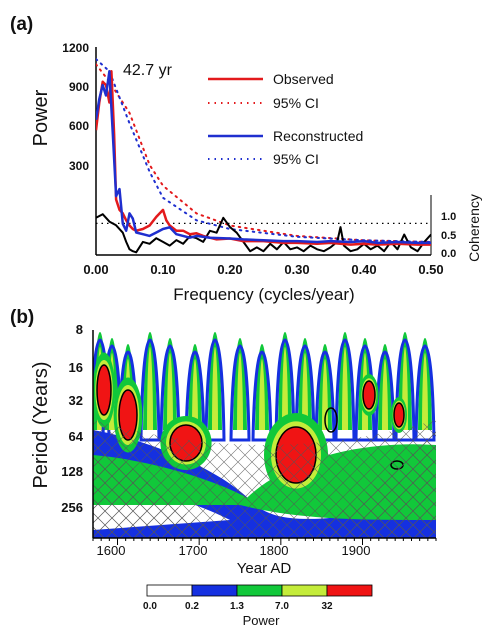  I want to click on rtick-0-0: 0.0, so click(448, 254).